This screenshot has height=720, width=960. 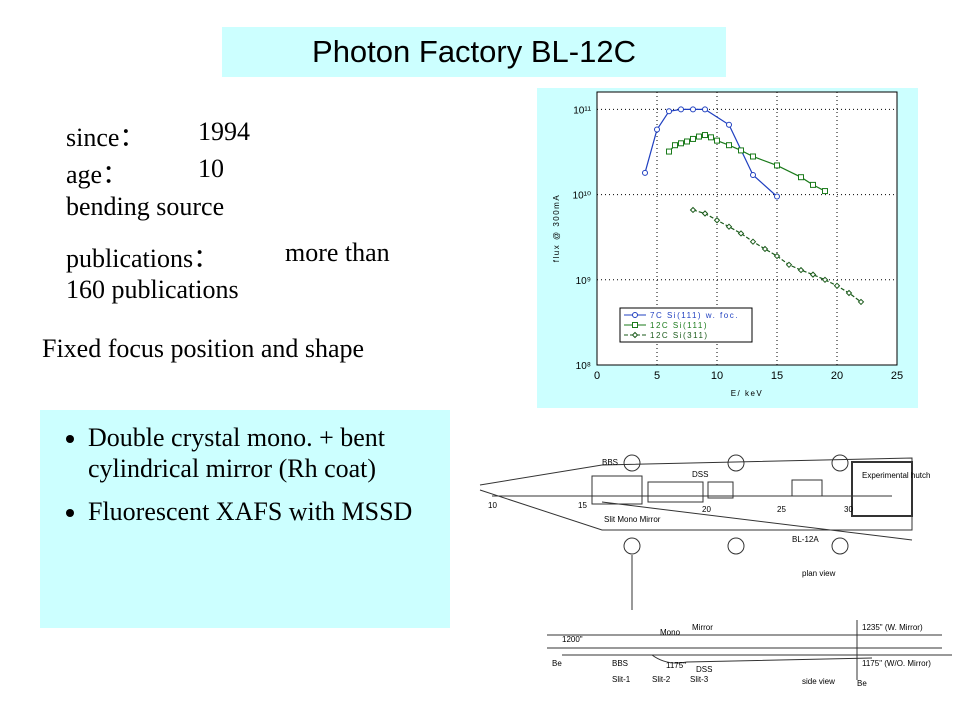 What do you see at coordinates (896, 663) in the screenshot?
I see `side-label: 1175" (W/O. Mirror)` at bounding box center [896, 663].